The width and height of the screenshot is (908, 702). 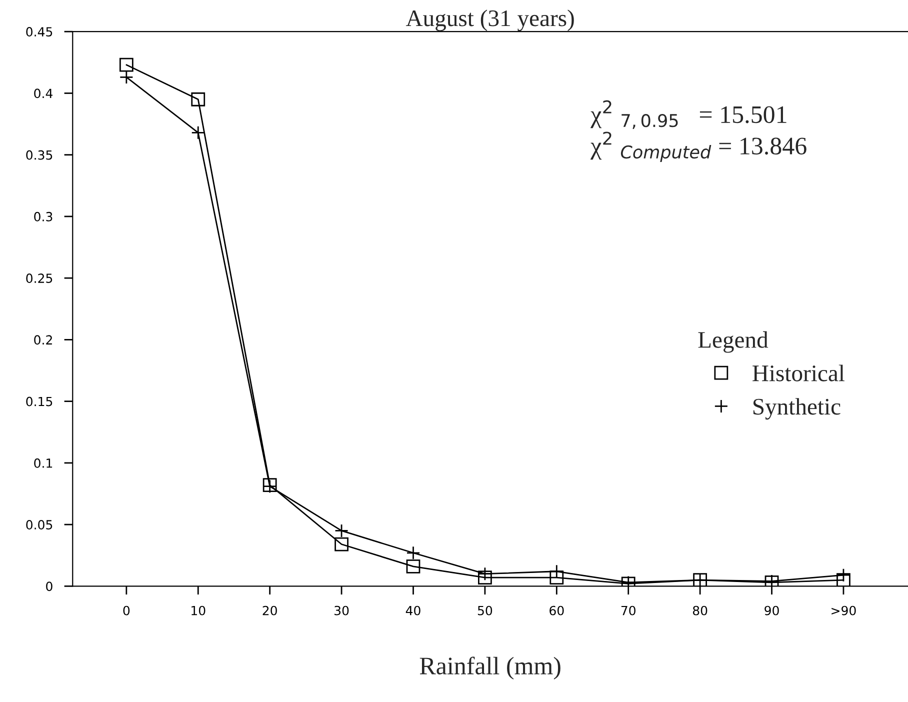 I want to click on legend-label: Synthetic, so click(x=796, y=409).